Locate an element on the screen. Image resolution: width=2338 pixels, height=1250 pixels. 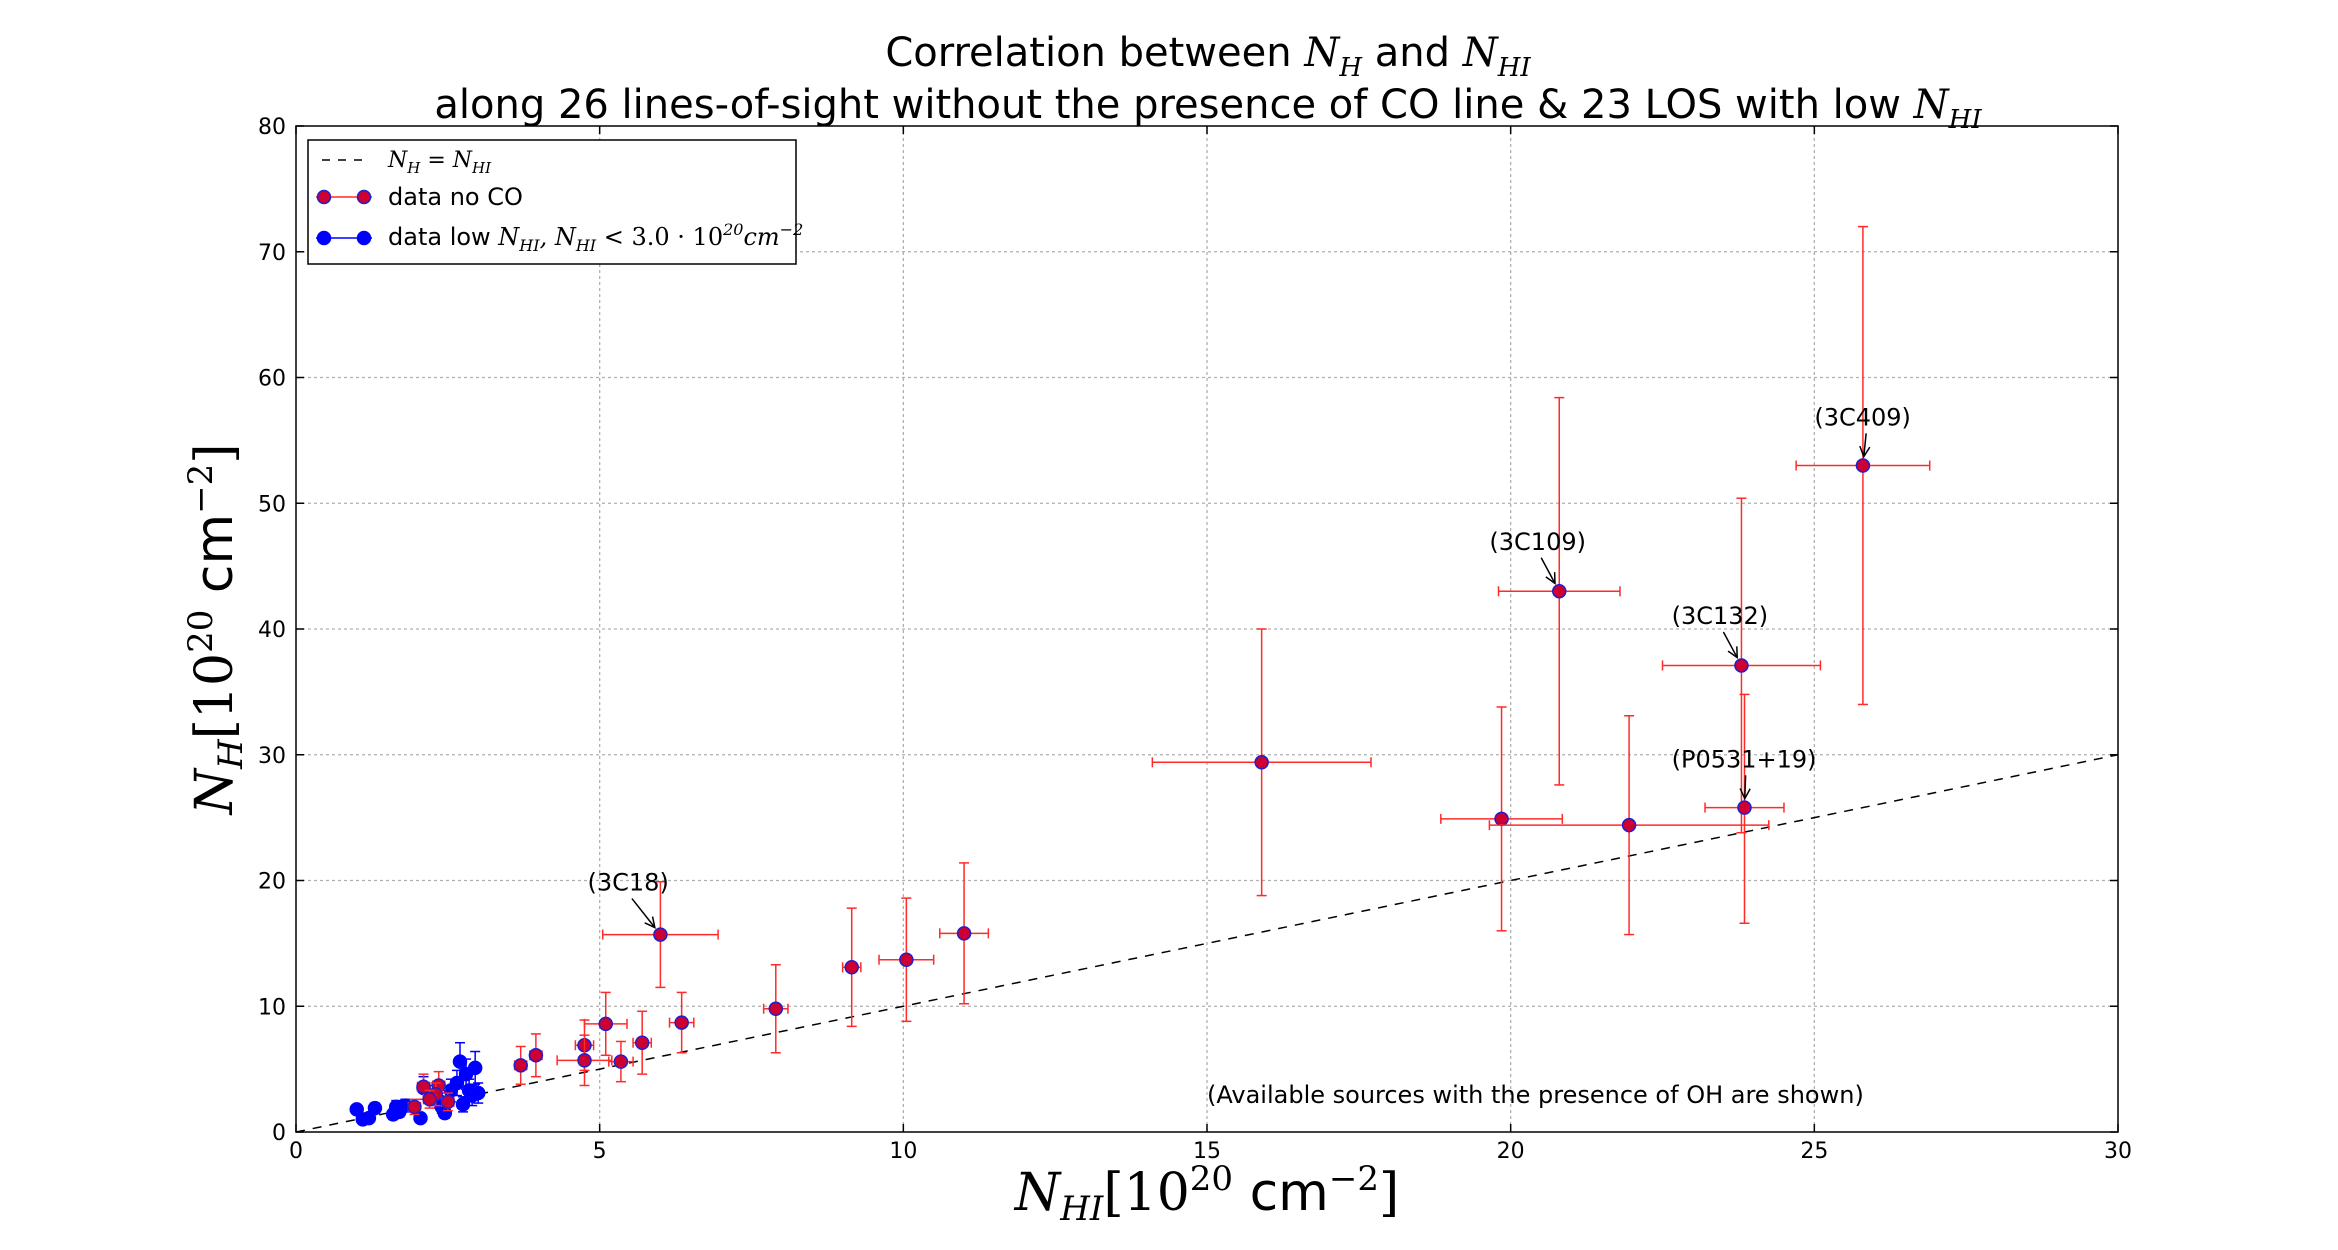
legend-low-label: data low NHI, NHI < 3.0 · 1020cm−2 is located at coordinates (595, 237).